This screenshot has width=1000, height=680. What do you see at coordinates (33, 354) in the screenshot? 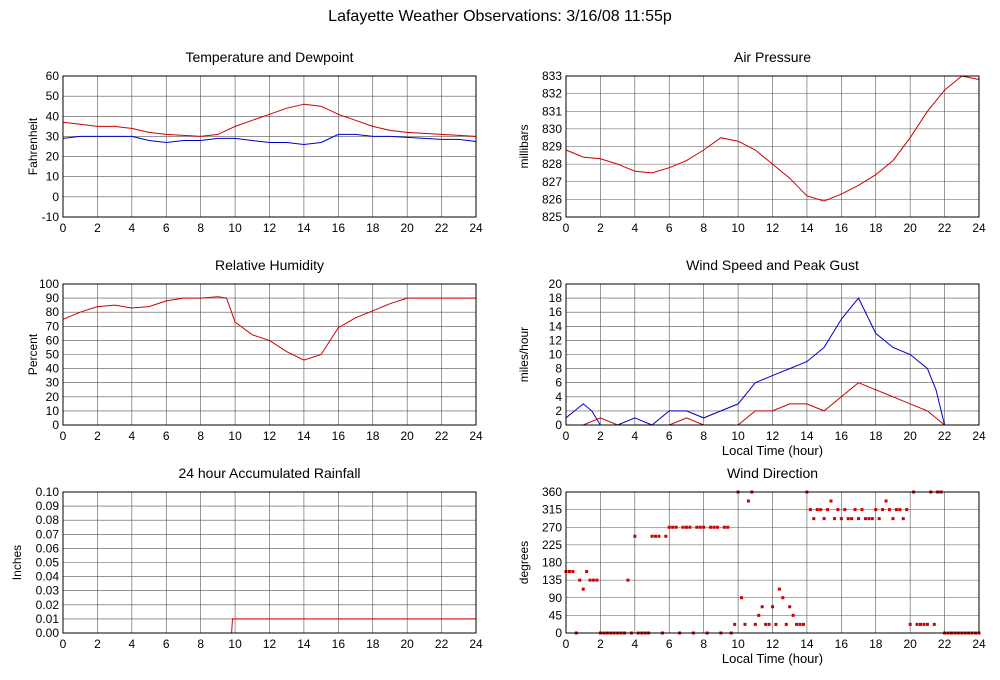
I see `y-axis-label: Percent` at bounding box center [33, 354].